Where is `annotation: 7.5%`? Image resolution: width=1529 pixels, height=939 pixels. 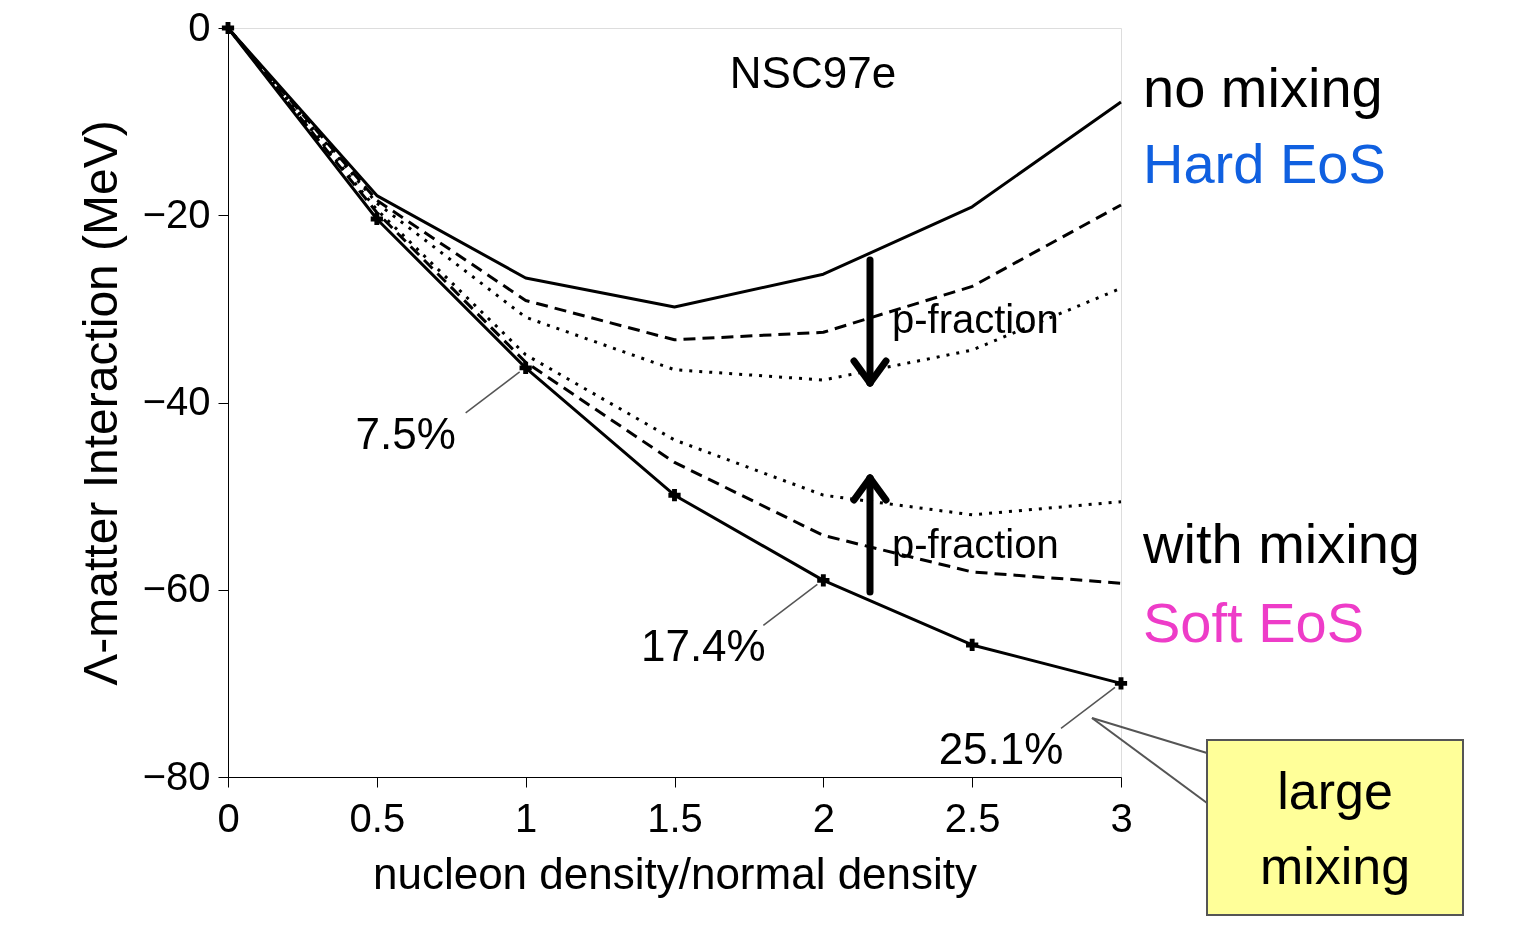 annotation: 7.5% is located at coordinates (405, 433).